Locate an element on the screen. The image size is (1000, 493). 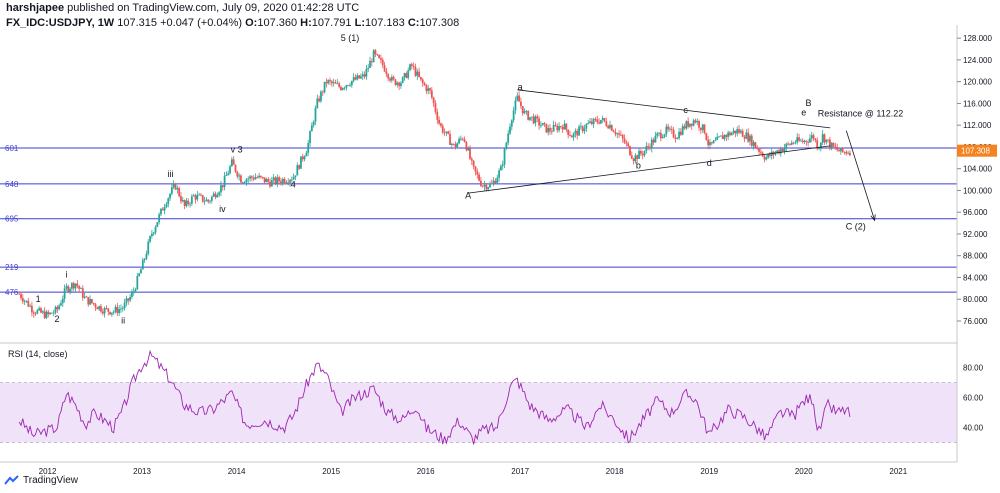
wave-label: Resistance @ 112.22 is located at coordinates (861, 113).